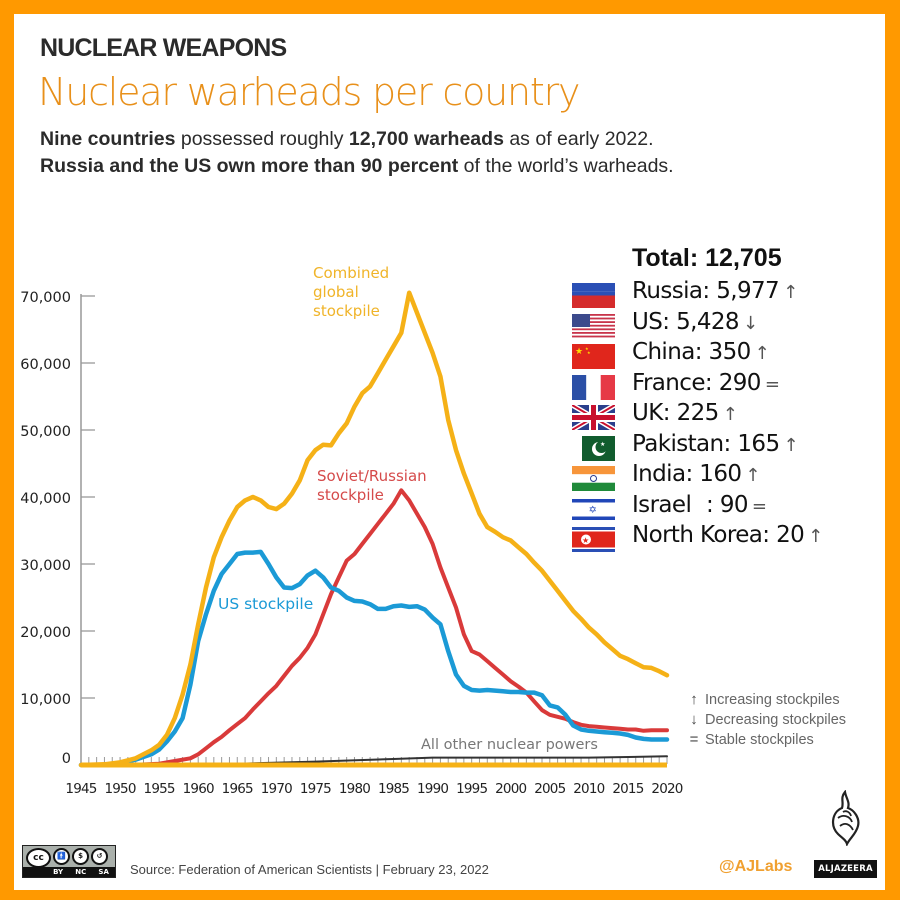 Image resolution: width=900 pixels, height=900 pixels. Describe the element at coordinates (690, 504) in the screenshot. I see `country-count: Israel : 90` at that location.